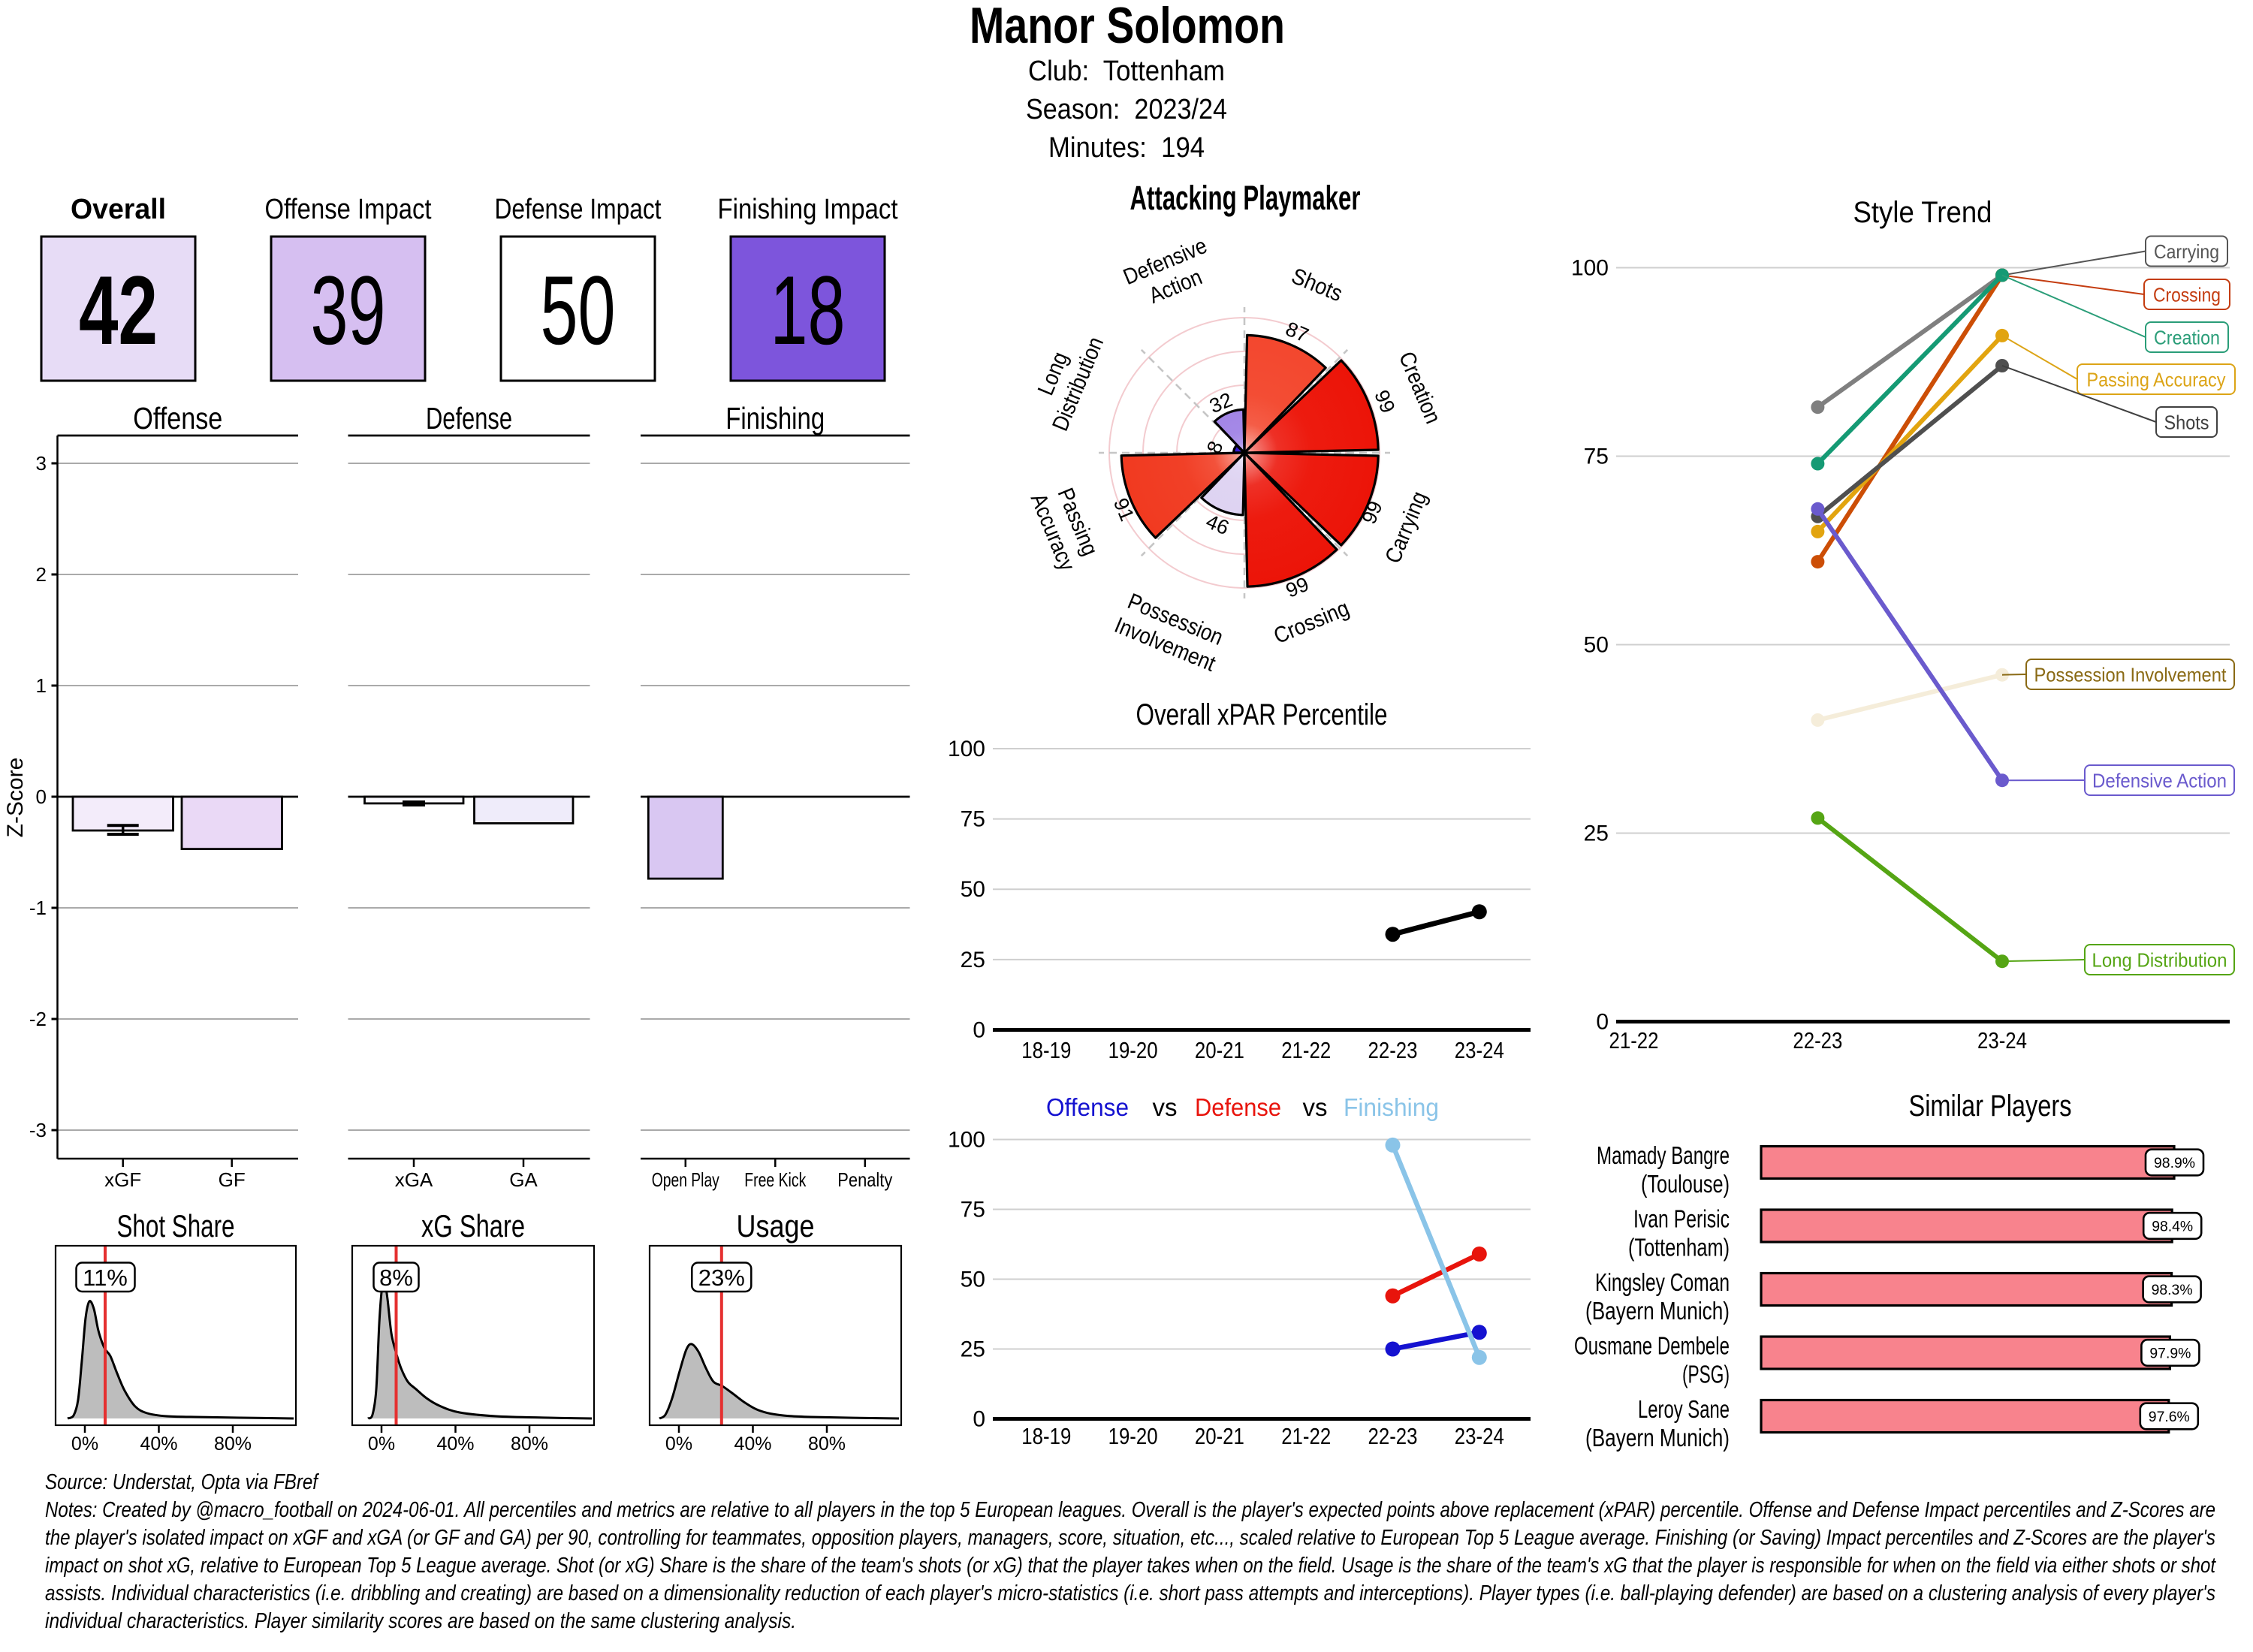 This screenshot has height=1652, width=2253. Describe the element at coordinates (2159, 960) in the screenshot. I see `svg-text: Long Distribution` at that location.